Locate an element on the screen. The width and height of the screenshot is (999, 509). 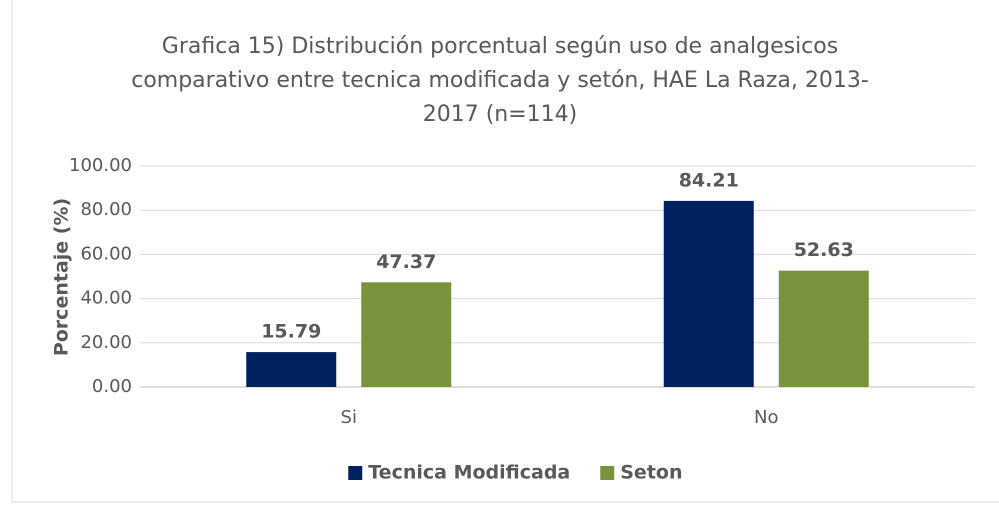
y-tick-label: 80.00 is located at coordinates (106, 209).